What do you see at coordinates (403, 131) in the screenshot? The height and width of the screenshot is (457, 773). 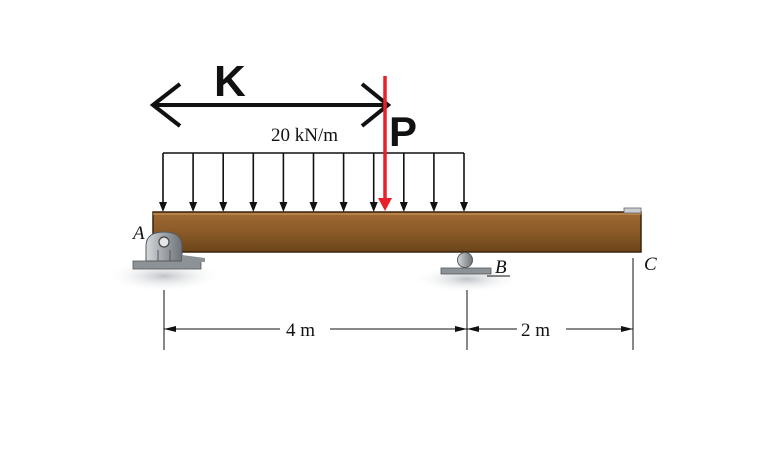 I see `point-load-label: P` at bounding box center [403, 131].